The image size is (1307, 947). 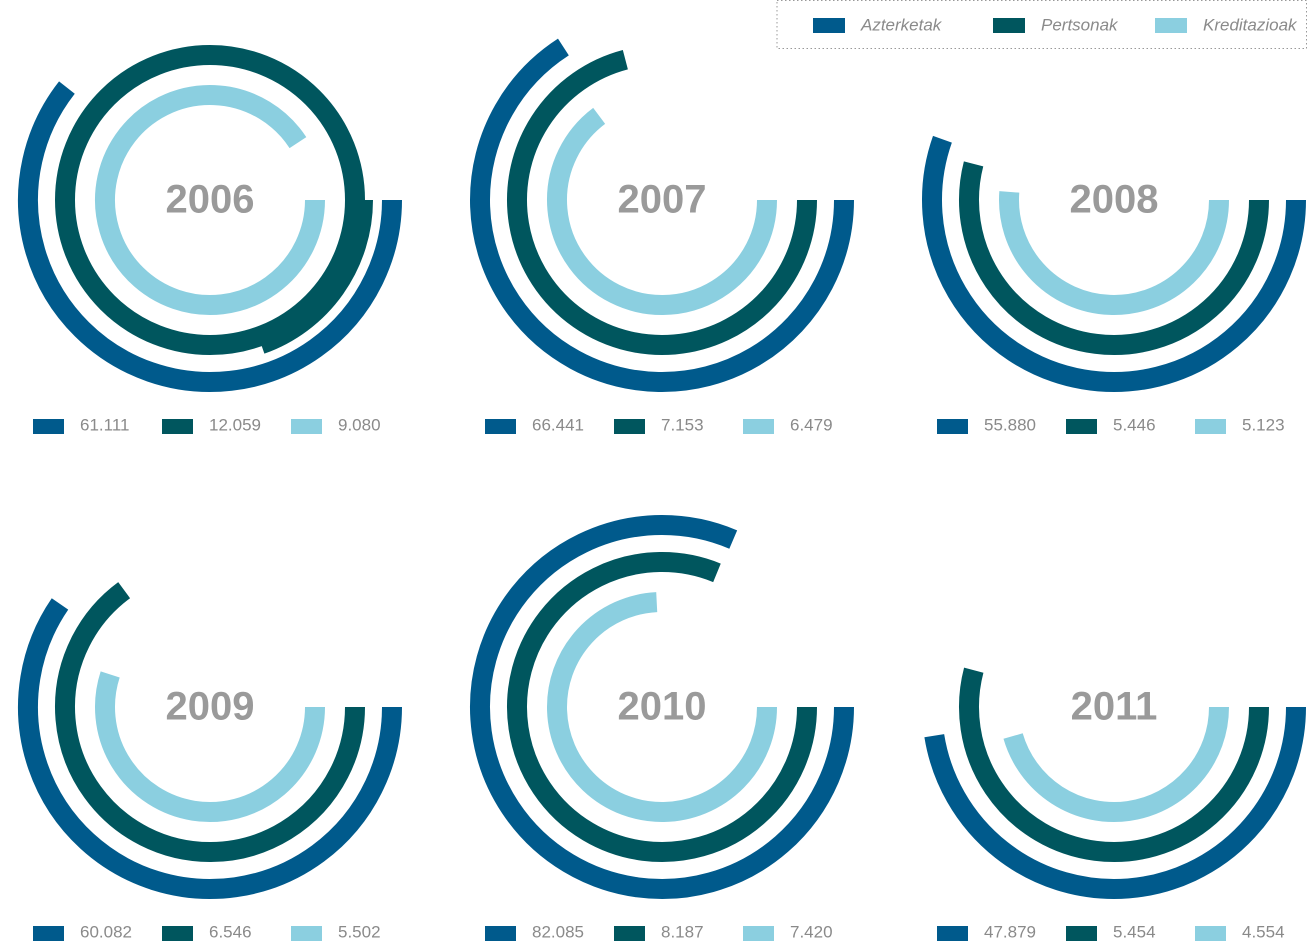 What do you see at coordinates (1114, 707) in the screenshot?
I see `year-label: 2011` at bounding box center [1114, 707].